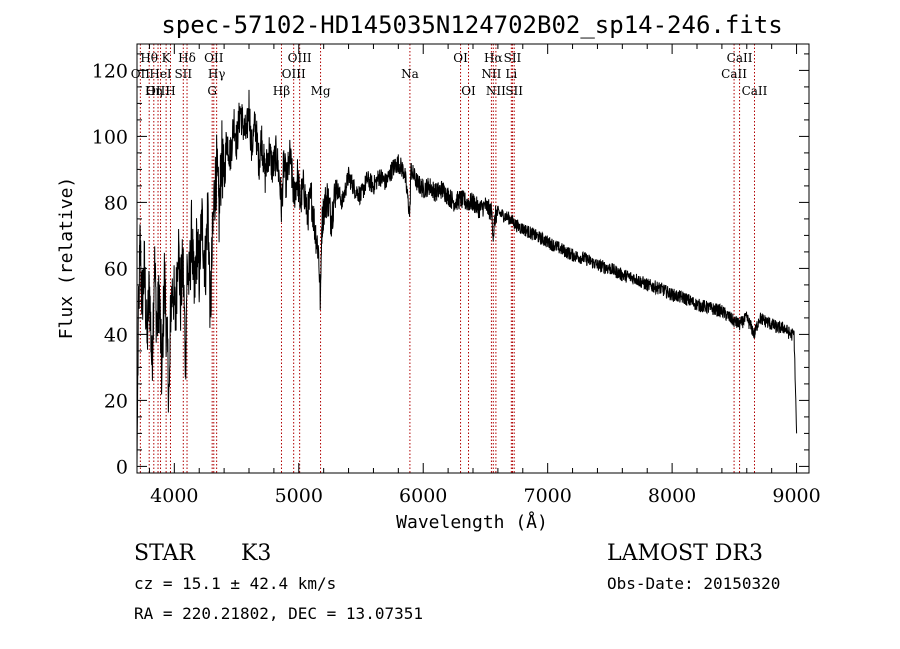  What do you see at coordinates (493, 58) in the screenshot?
I see `spectral-line-label: Hα` at bounding box center [493, 58].